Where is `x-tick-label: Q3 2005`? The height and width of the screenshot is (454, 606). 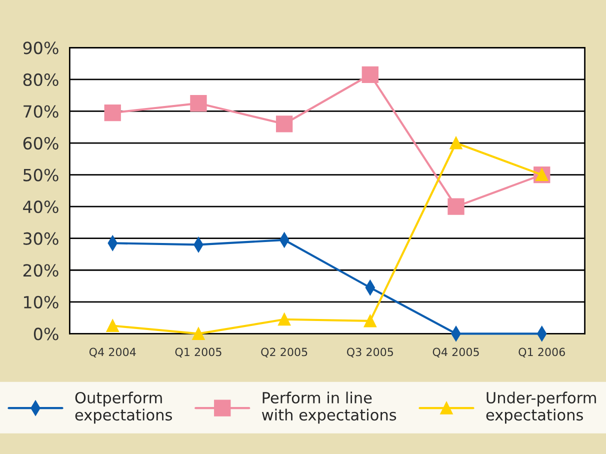 x-tick-label: Q3 2005 is located at coordinates (370, 353).